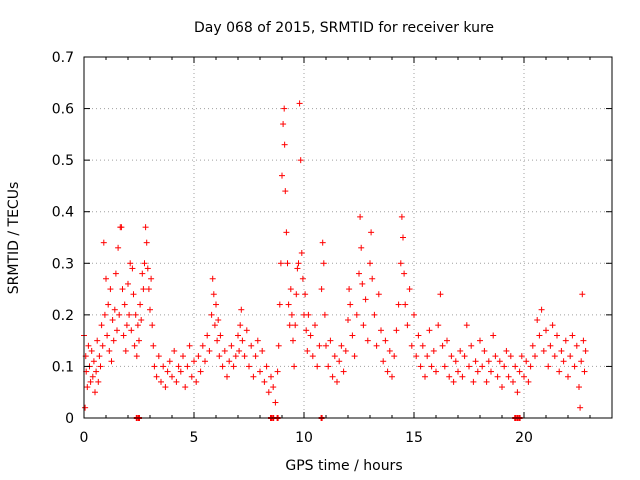 This screenshot has height=480, width=640. Describe the element at coordinates (14, 238) in the screenshot. I see `y-axis-title: SRMTID / TECUs` at that location.